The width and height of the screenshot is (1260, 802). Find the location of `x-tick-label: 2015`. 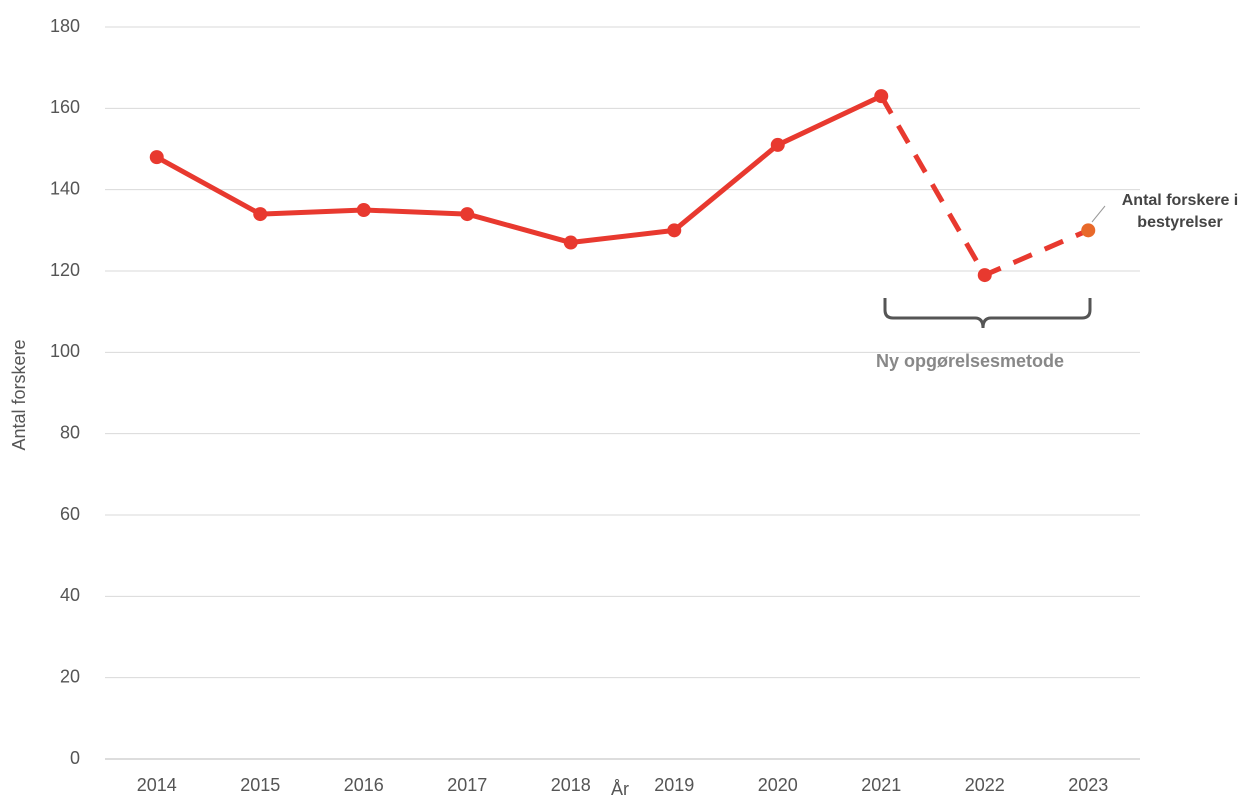

x-tick-label: 2015 is located at coordinates (260, 785).